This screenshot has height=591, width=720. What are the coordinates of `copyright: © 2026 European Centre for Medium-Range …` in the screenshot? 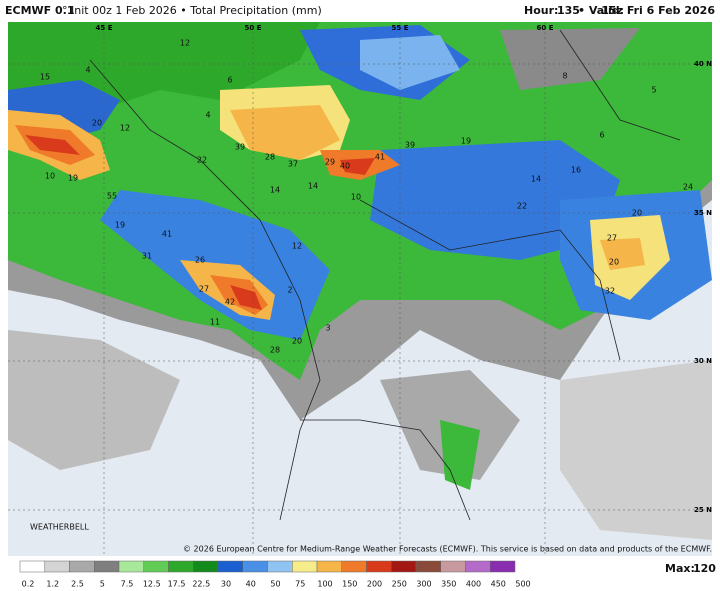 It's located at (447, 549).